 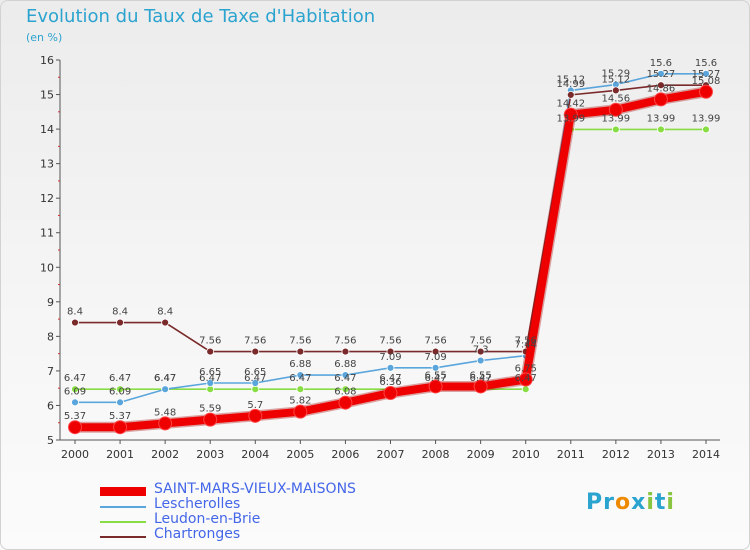 I want to click on data-label: 5.48, so click(x=165, y=412).